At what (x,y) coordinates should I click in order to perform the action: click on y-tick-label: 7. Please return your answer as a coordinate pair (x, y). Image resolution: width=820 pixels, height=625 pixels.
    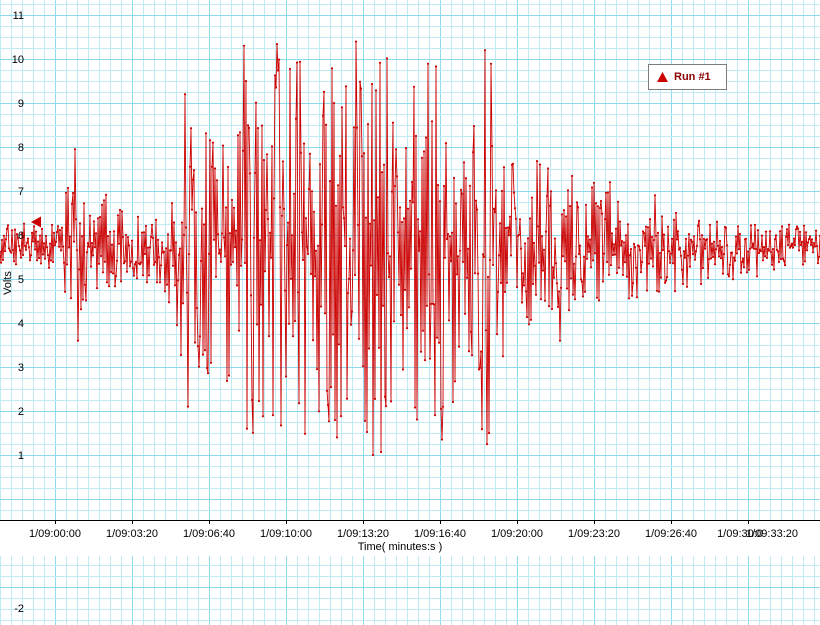
    Looking at the image, I should click on (21, 192).